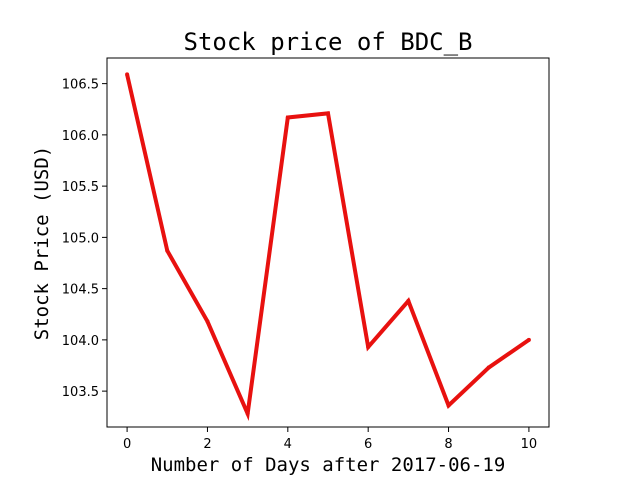  Describe the element at coordinates (80, 290) in the screenshot. I see `y-tick-label: 104.5` at that location.